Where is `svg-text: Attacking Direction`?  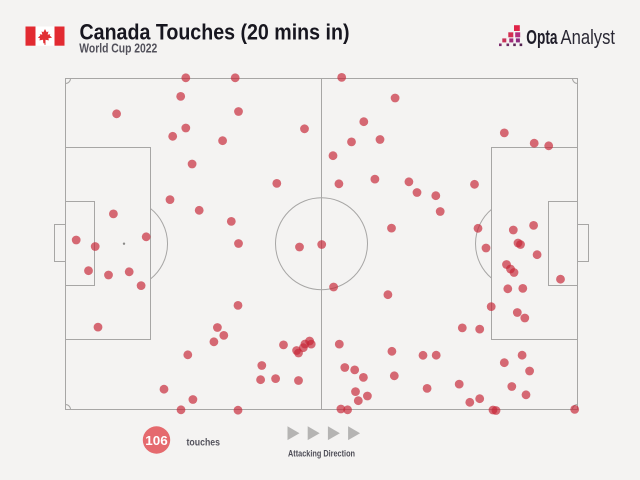 svg-text: Attacking Direction is located at coordinates (321, 453).